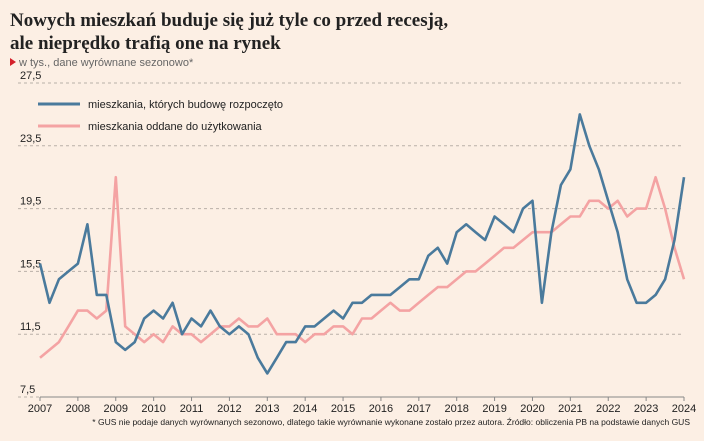  Describe the element at coordinates (267, 409) in the screenshot. I see `x-tick-label: 2013` at that location.